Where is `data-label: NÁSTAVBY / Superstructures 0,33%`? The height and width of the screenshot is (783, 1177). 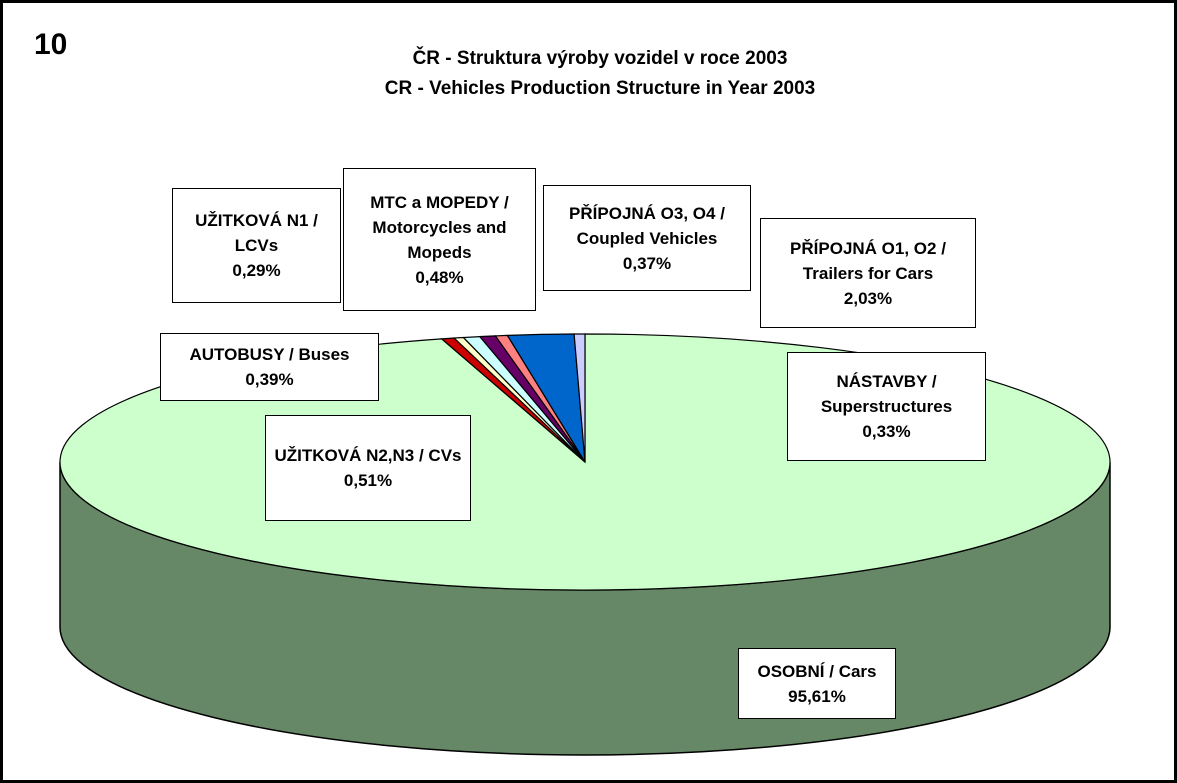
data-label: NÁSTAVBY / Superstructures 0,33% is located at coordinates (886, 406).